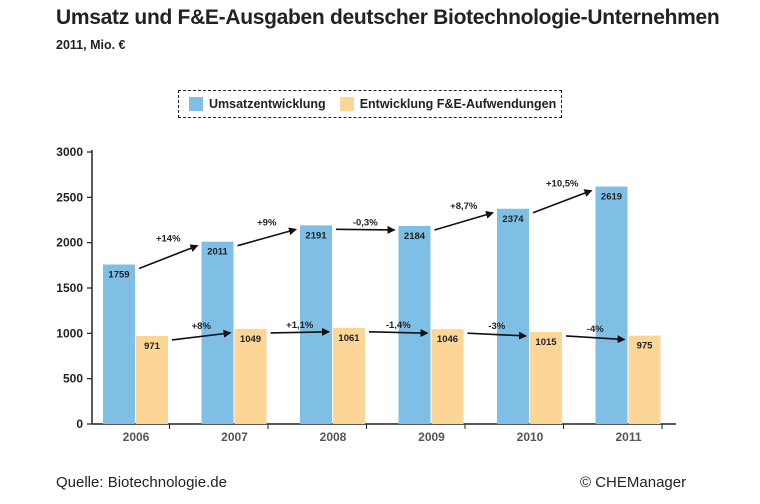 This screenshot has height=504, width=760. What do you see at coordinates (234, 437) in the screenshot?
I see `x-tick-label: 2007` at bounding box center [234, 437].